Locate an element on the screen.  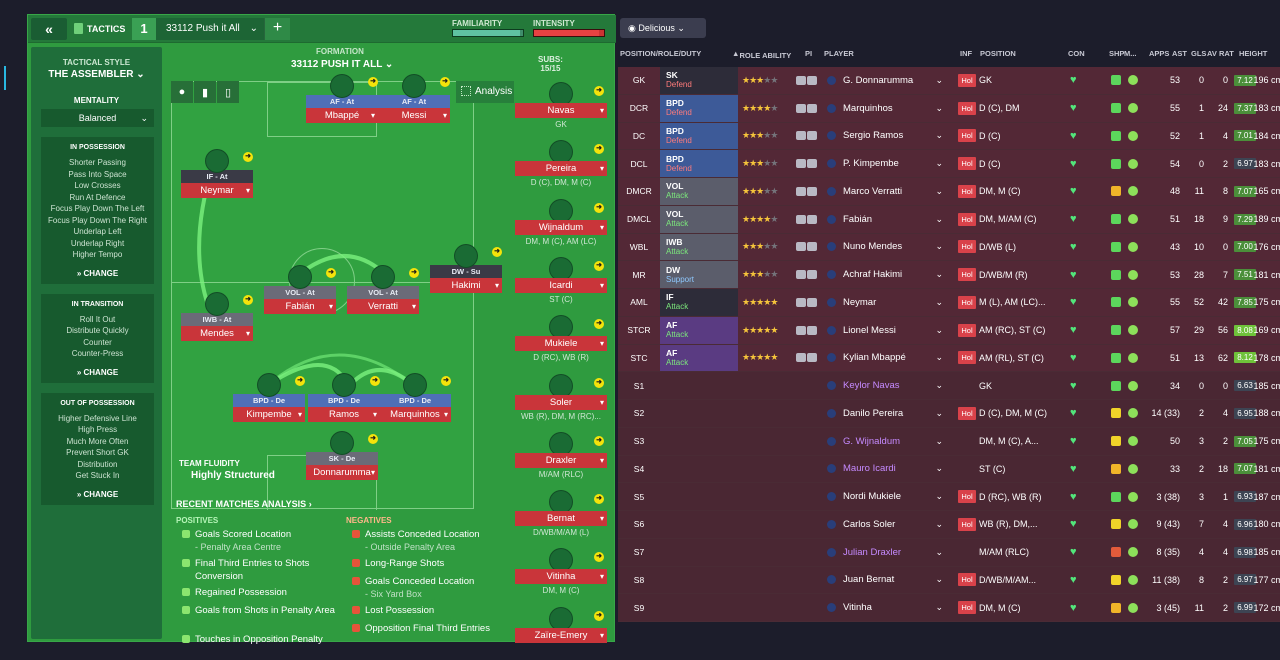
row-player-name: Julian Draxler is located at coordinates (872, 552).